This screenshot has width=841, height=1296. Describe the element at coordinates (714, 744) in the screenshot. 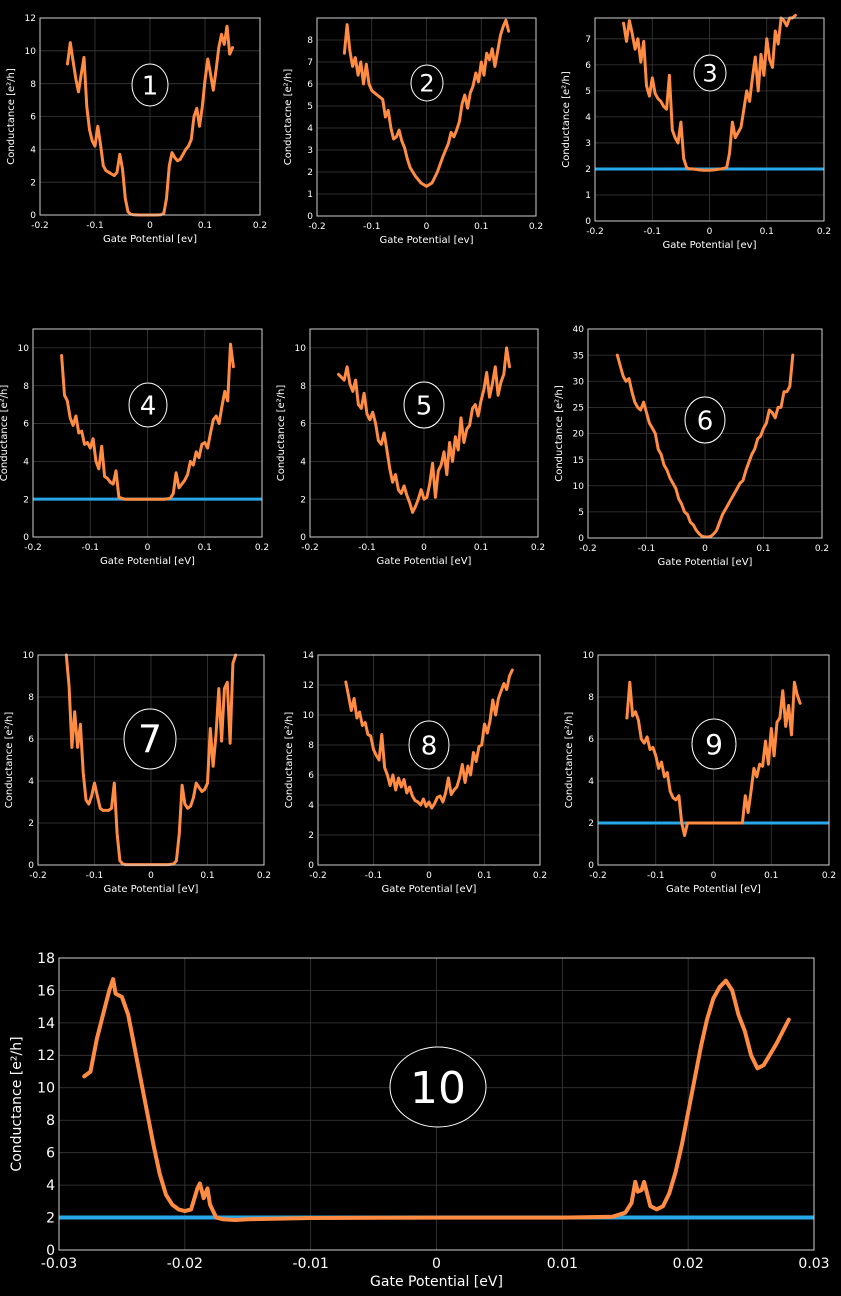

I see `panel-badge-label: 9` at that location.